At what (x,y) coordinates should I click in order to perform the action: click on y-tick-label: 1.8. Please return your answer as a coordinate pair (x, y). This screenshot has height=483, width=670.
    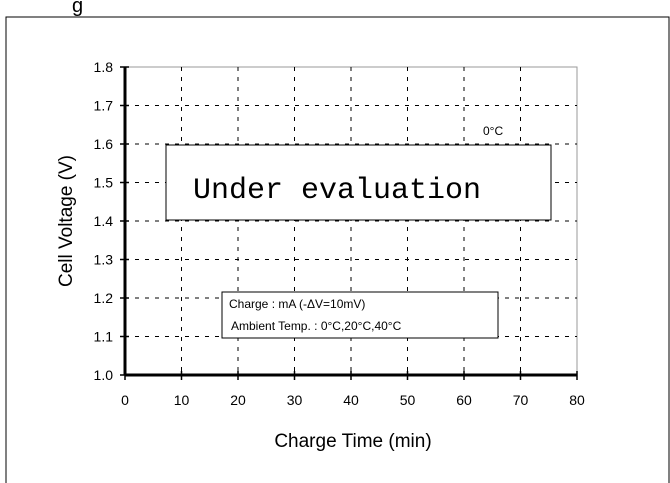
    Looking at the image, I should click on (104, 67).